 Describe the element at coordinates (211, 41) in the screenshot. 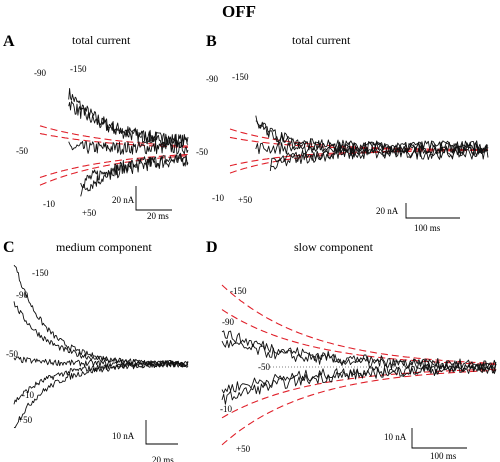

I see `panel-label: B` at that location.